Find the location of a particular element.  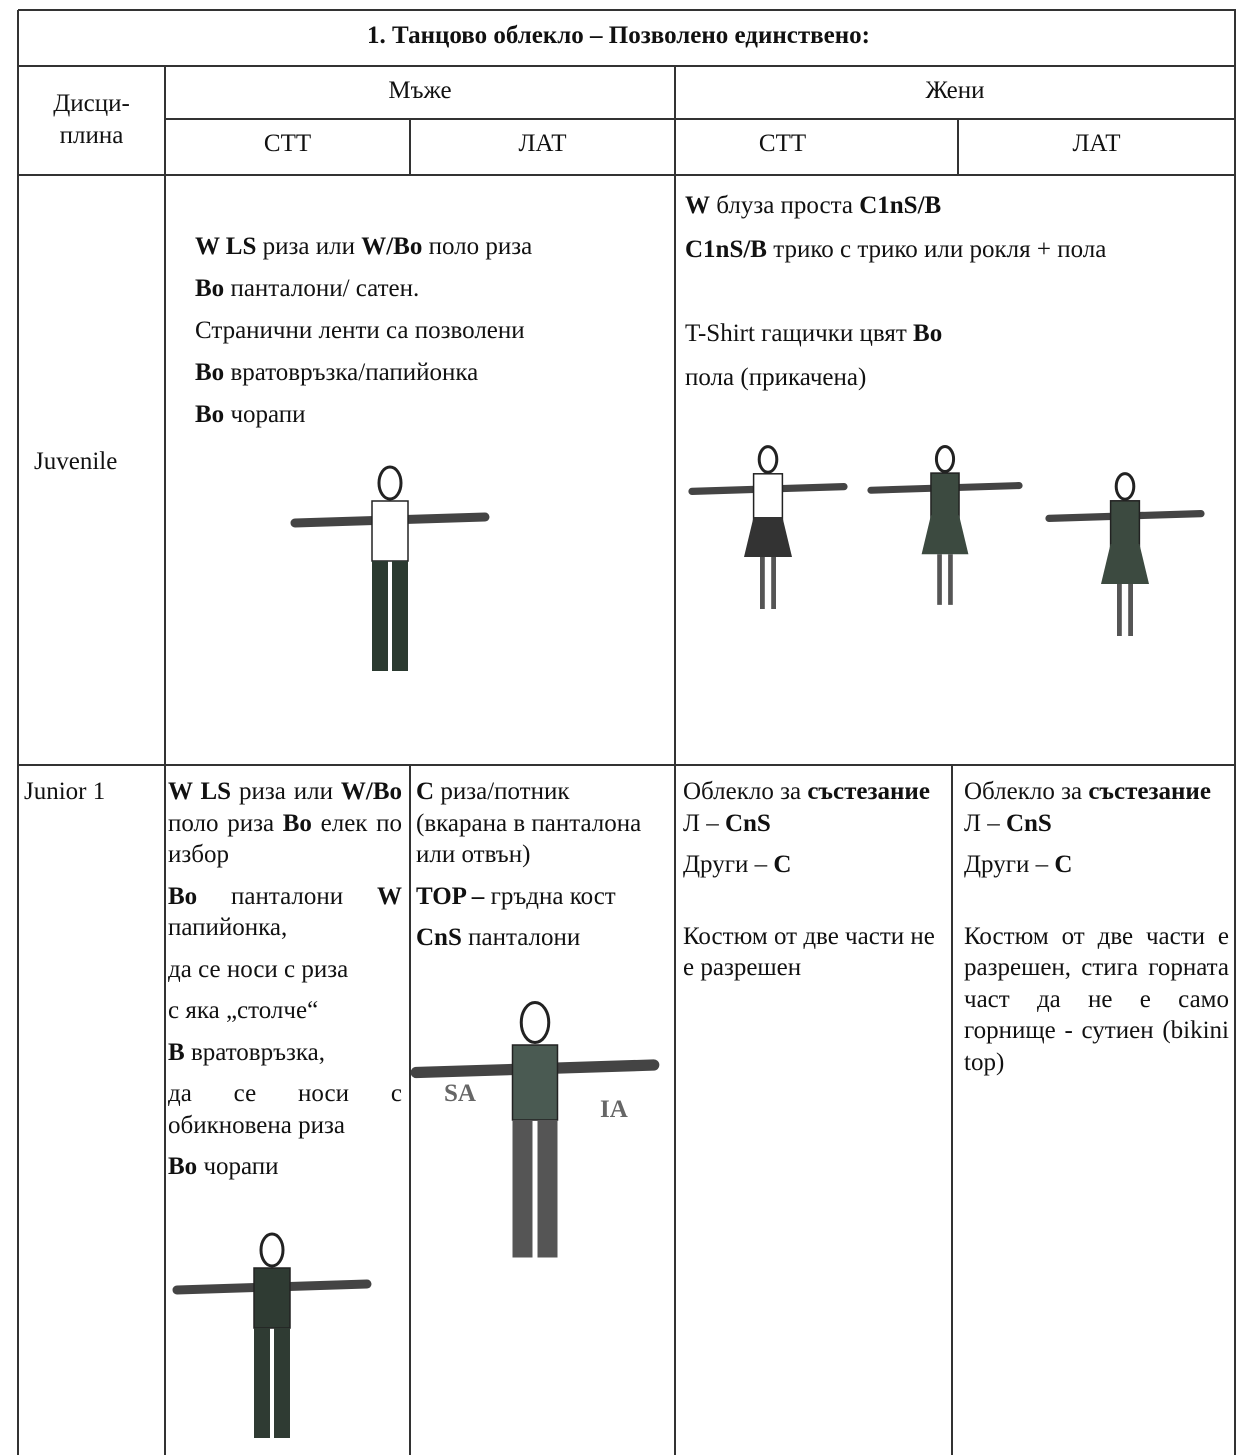

paragraph: пола (прикачена) is located at coordinates (957, 378).